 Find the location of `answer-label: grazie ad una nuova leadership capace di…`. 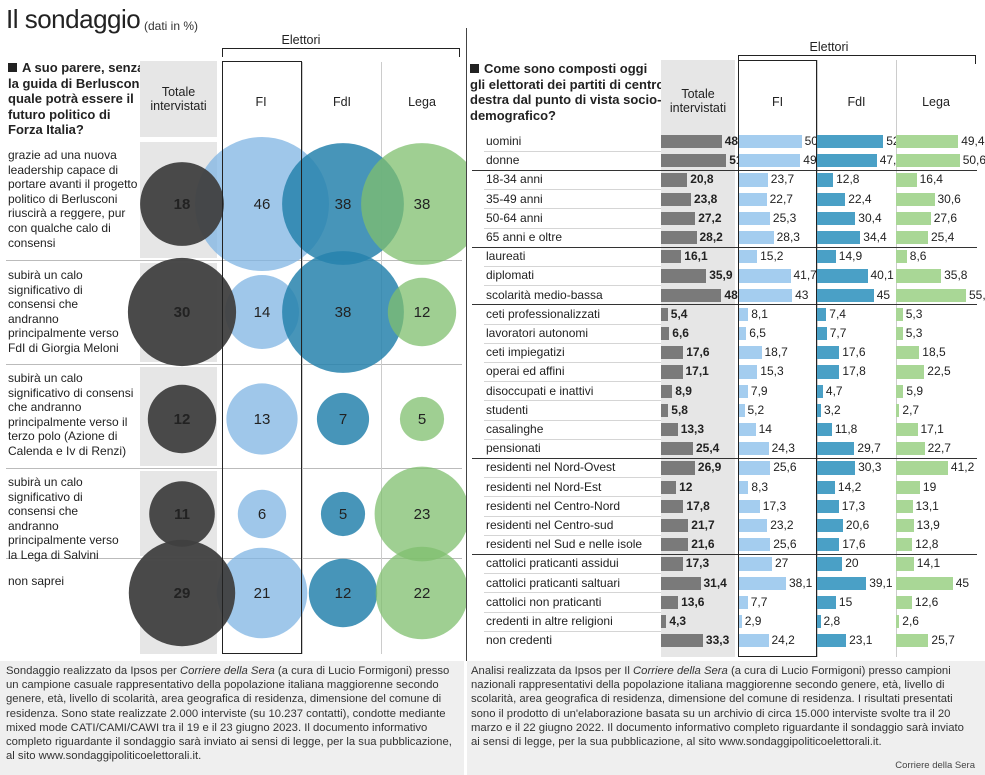

answer-label: grazie ad una nuova leadership capace di… is located at coordinates (73, 199).